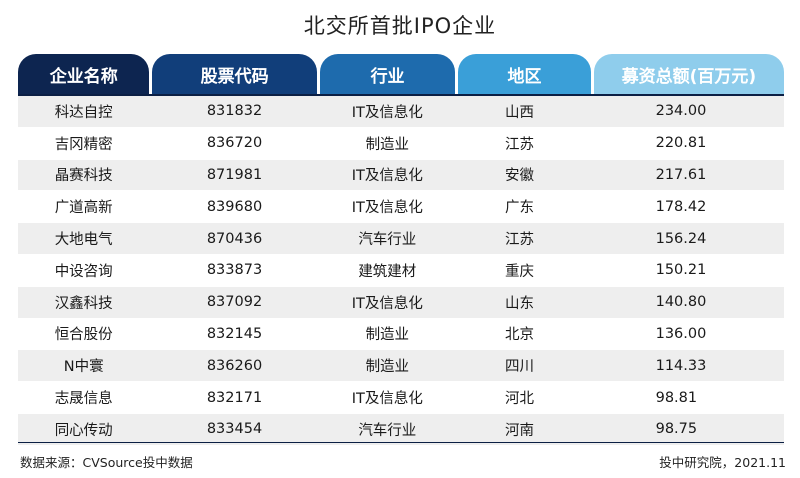 This screenshot has width=800, height=478. I want to click on stock-code-cell: 832145, so click(234, 333).